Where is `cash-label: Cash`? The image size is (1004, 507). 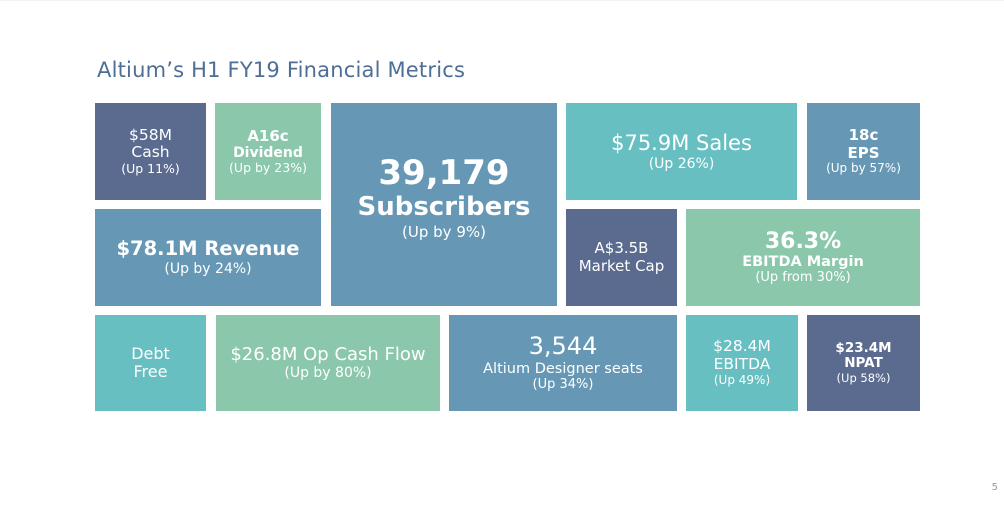 cash-label: Cash is located at coordinates (150, 152).